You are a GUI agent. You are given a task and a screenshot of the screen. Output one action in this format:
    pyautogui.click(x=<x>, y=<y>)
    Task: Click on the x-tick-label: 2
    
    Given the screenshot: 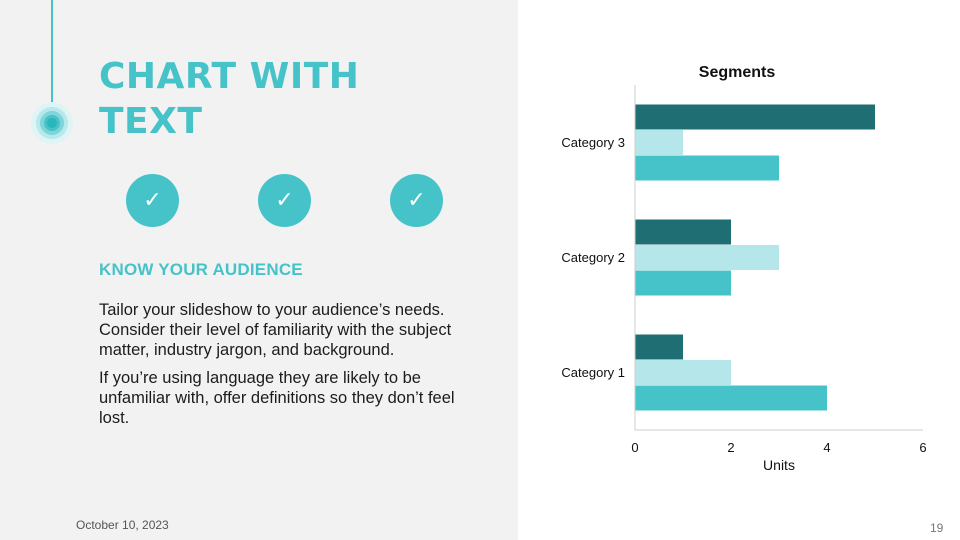 What is the action you would take?
    pyautogui.click(x=730, y=447)
    